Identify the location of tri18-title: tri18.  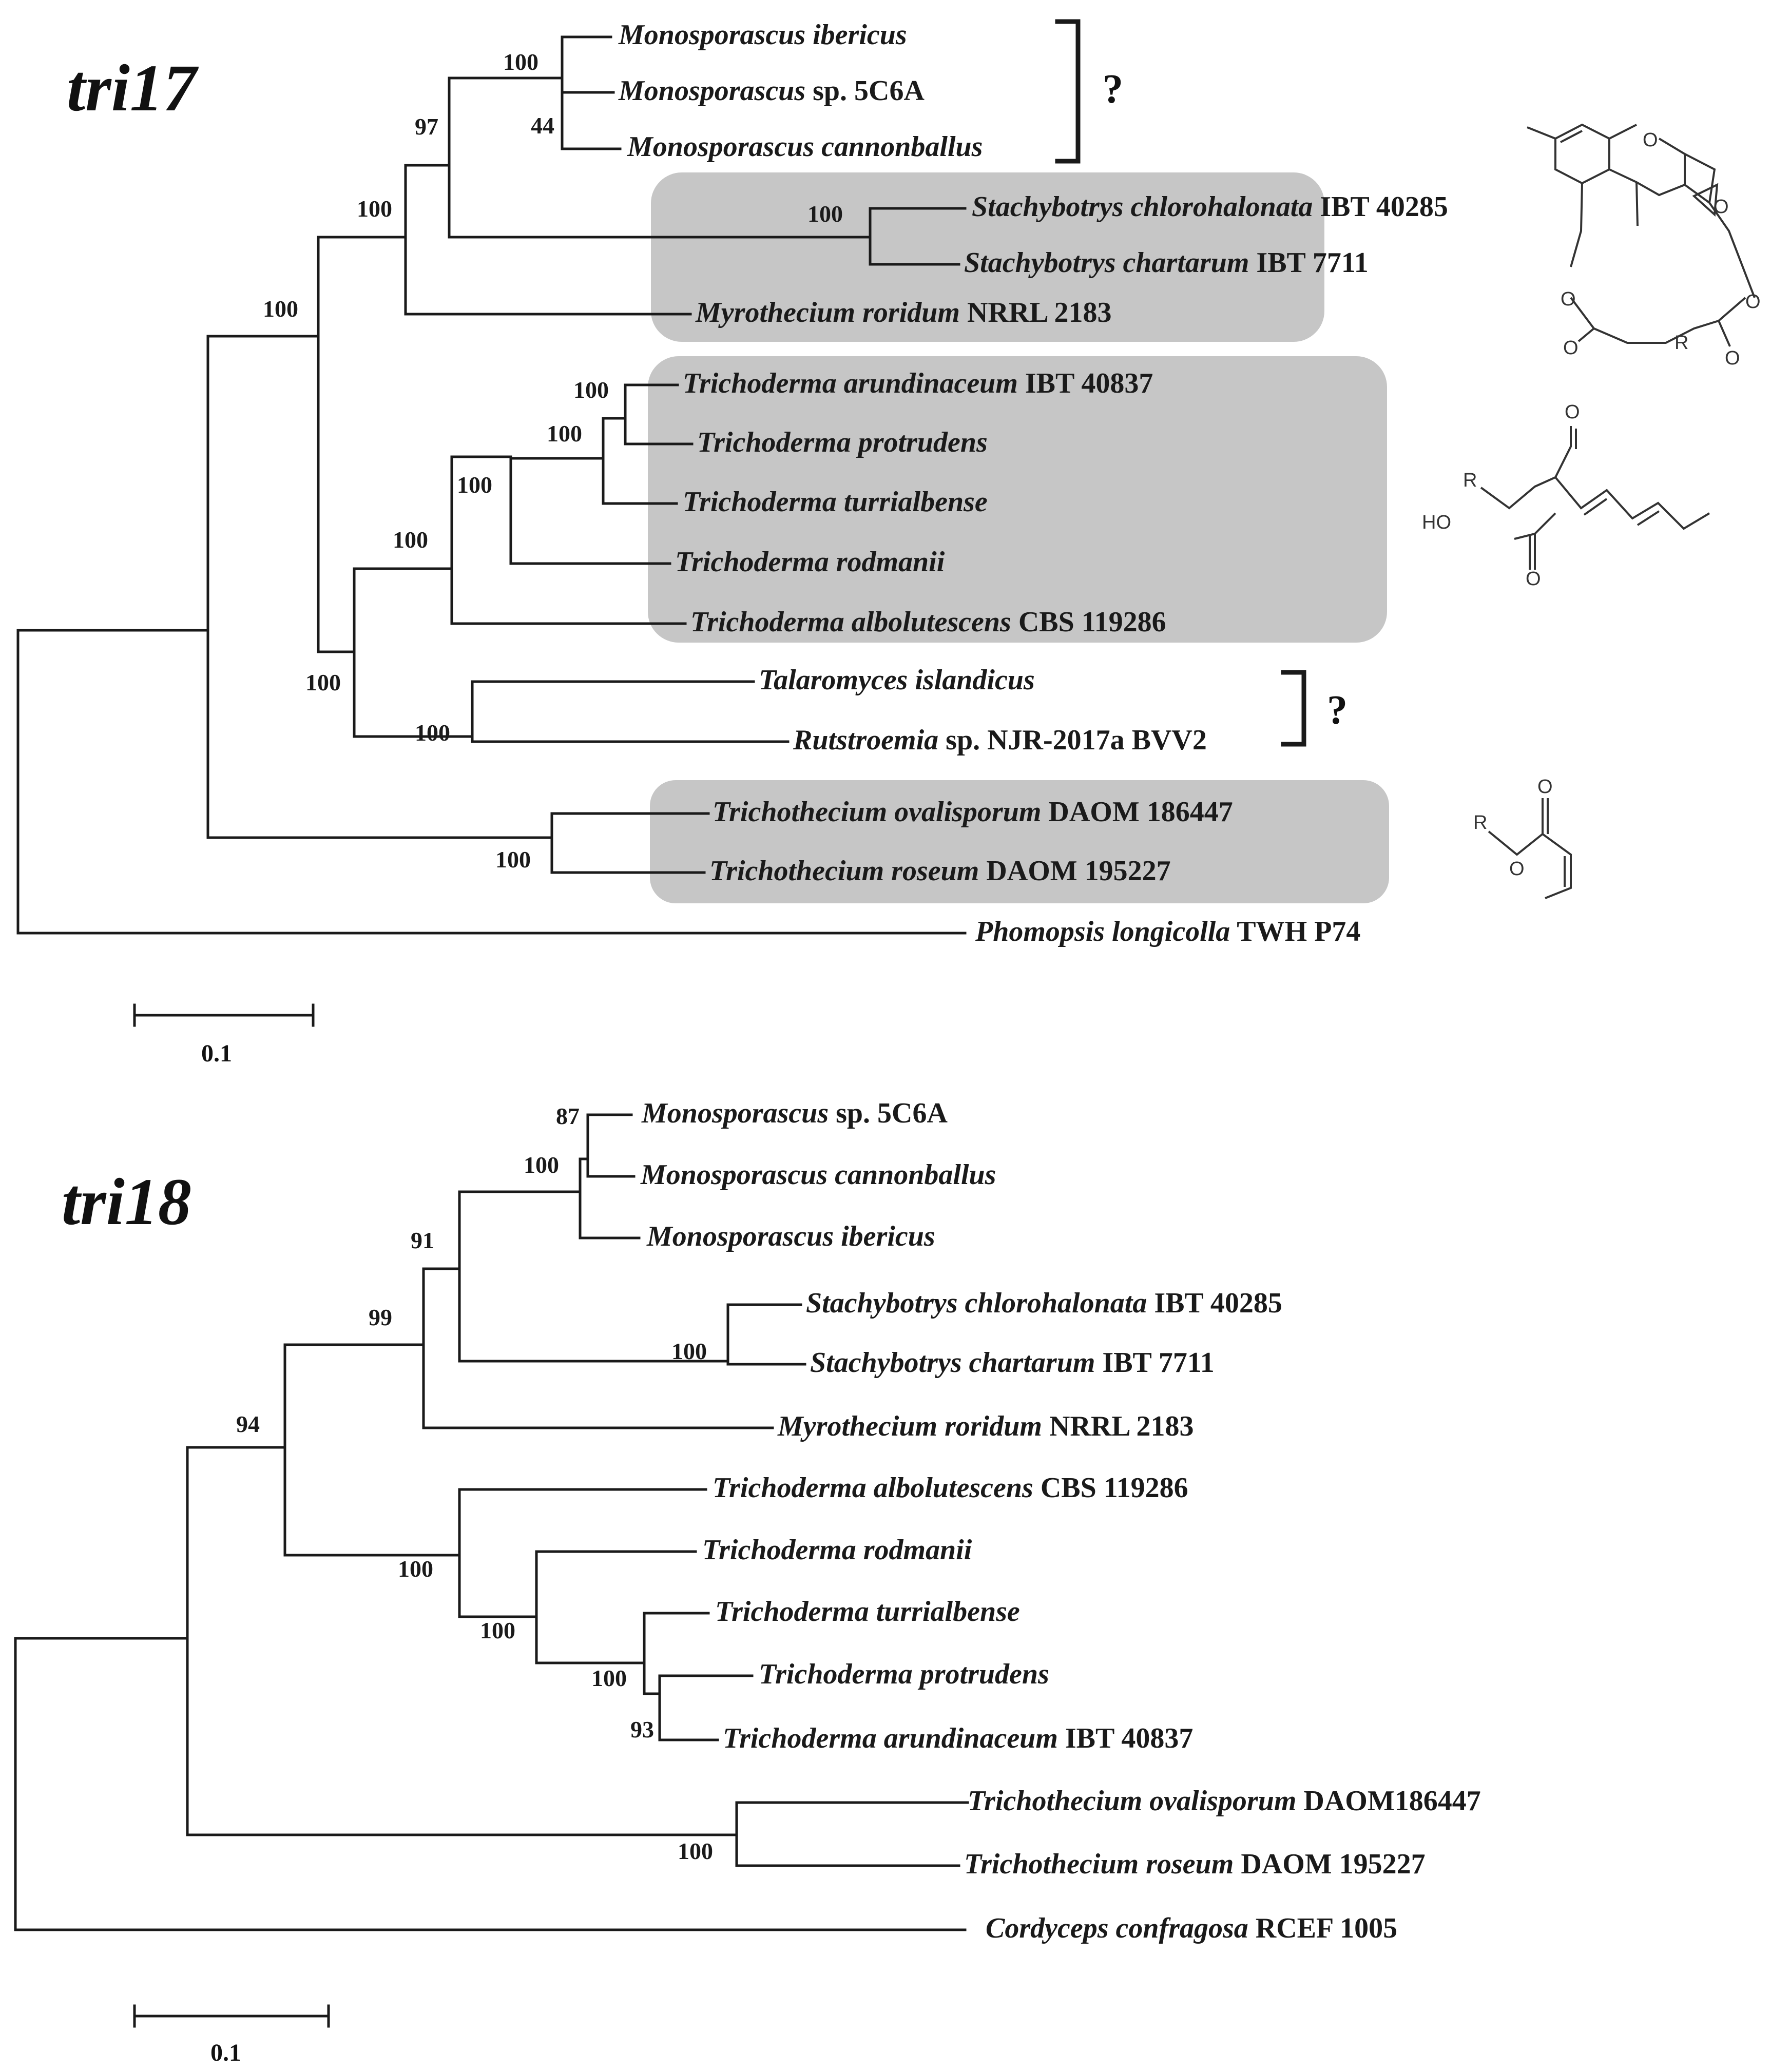
(126, 1202).